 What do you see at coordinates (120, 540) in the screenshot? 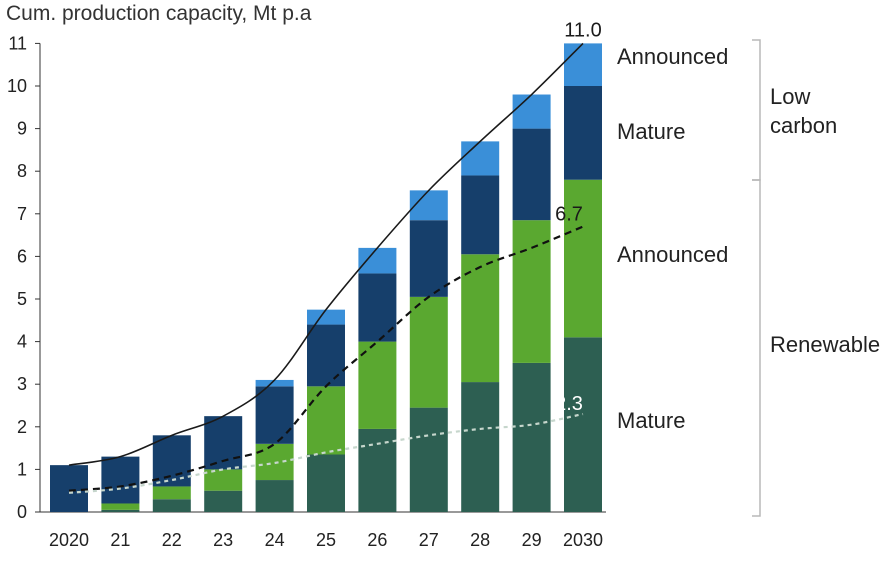
I see `x-tick-label: 21` at bounding box center [120, 540].